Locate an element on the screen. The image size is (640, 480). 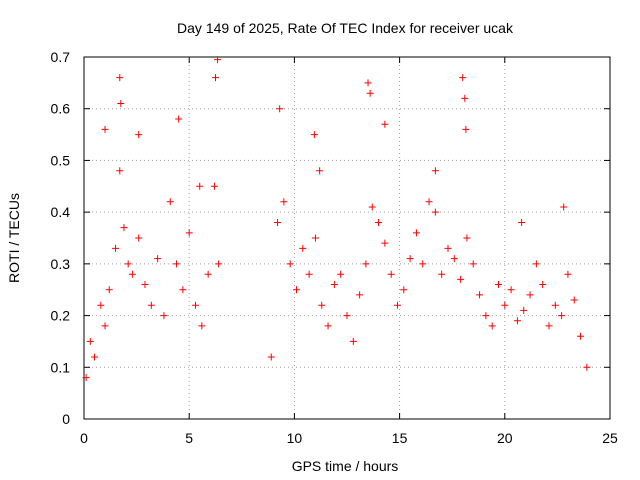
x-tick-label: 5 is located at coordinates (189, 438).